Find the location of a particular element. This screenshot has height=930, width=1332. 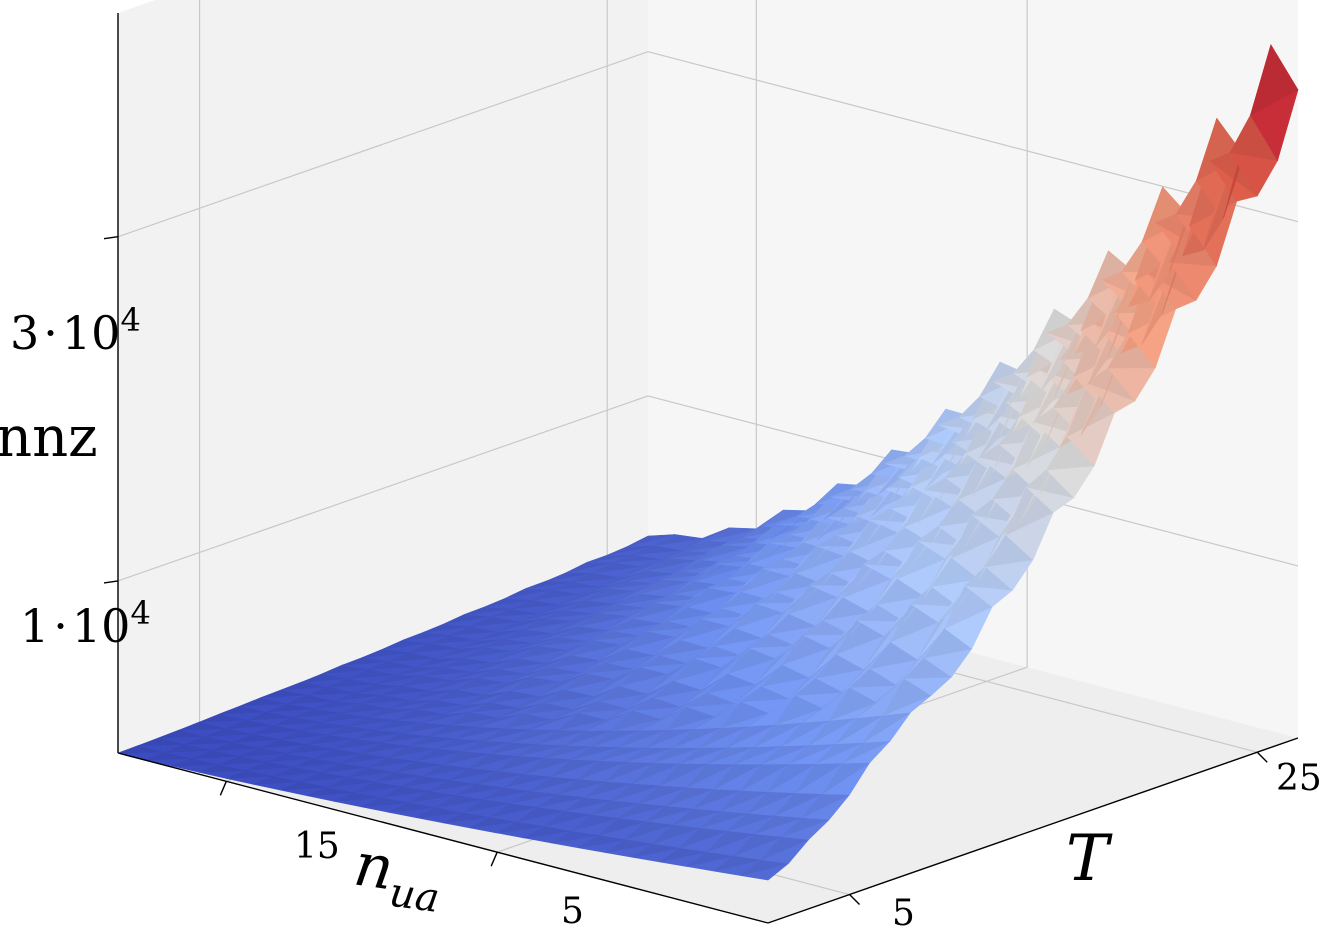

z-axis-title: nnz is located at coordinates (49, 437).